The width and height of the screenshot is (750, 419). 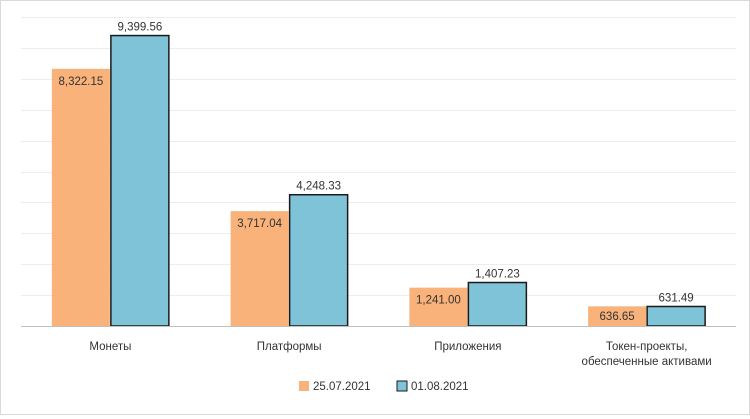 I want to click on data-label: 1,241.00, so click(x=438, y=301).